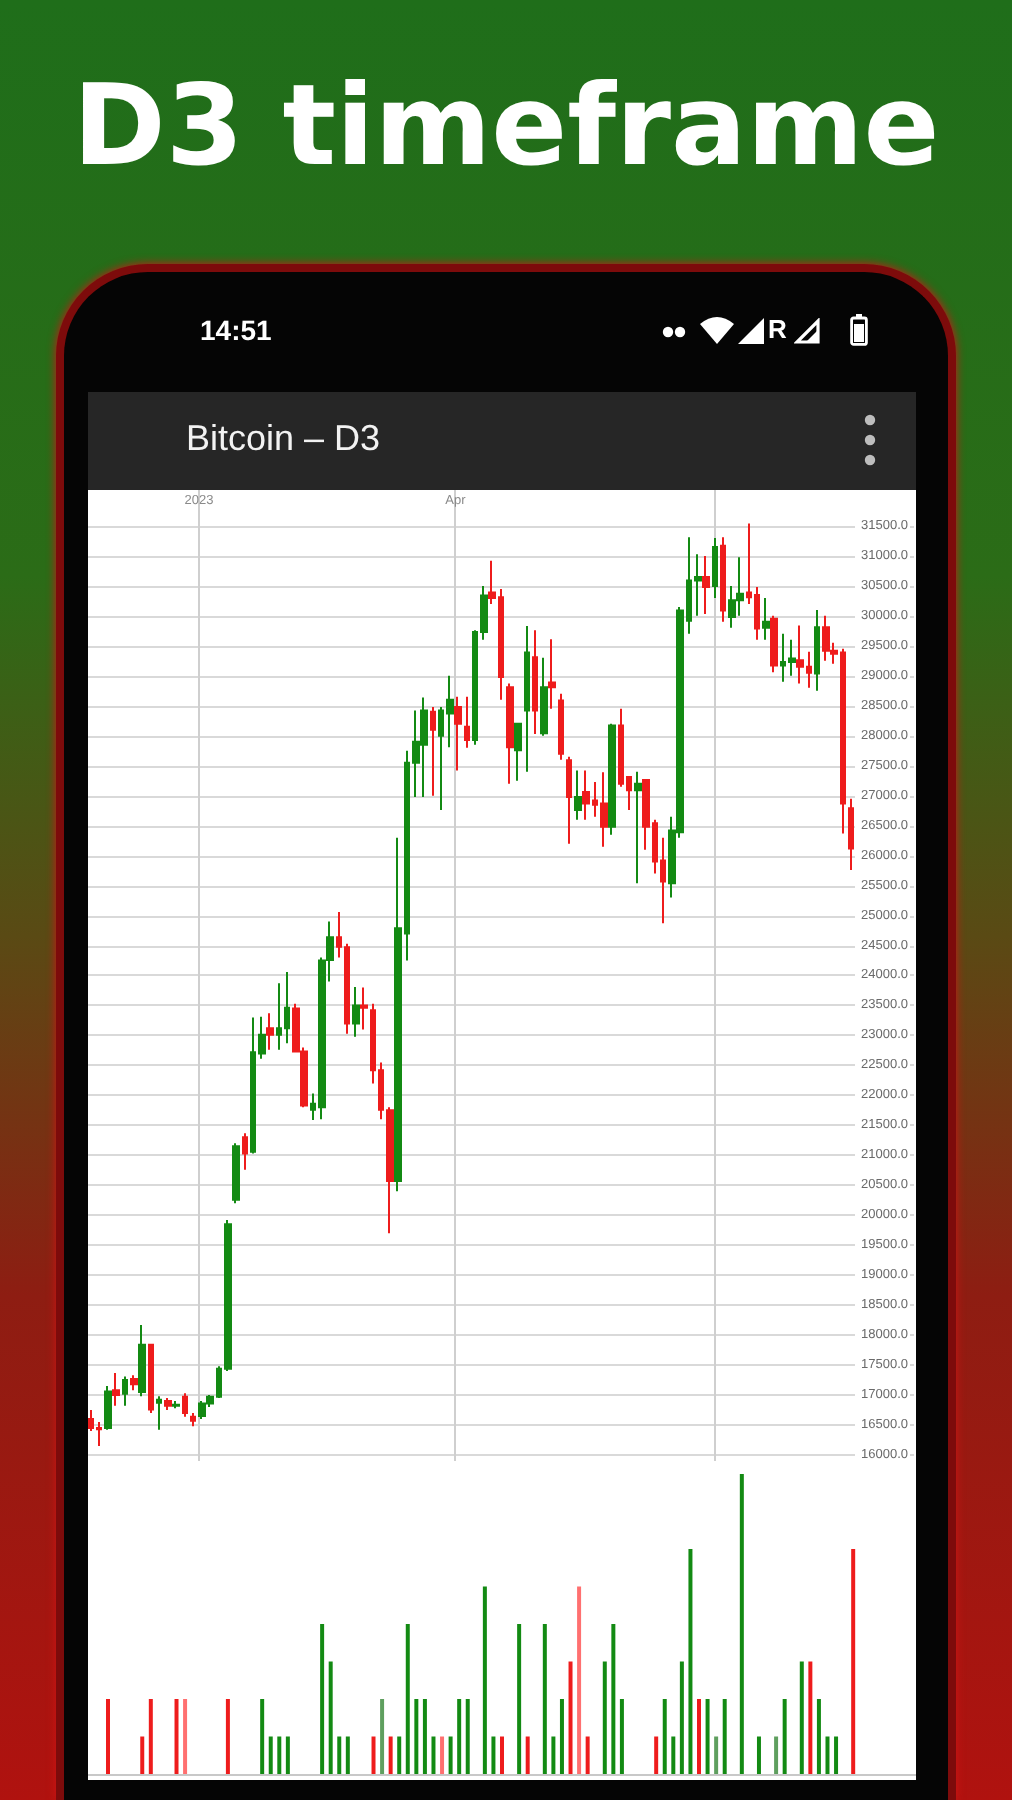  Describe the element at coordinates (506, 127) in the screenshot. I see `chart-title: D3 timeframe` at that location.